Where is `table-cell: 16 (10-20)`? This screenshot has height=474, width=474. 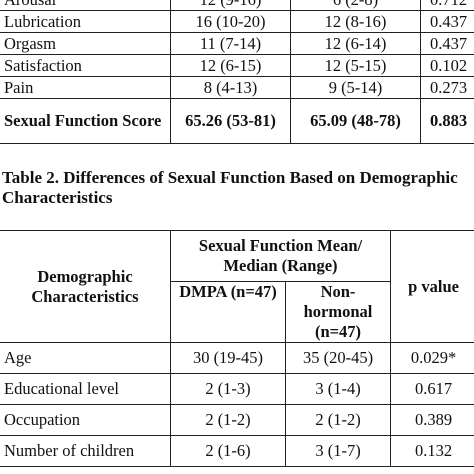
table-cell: 16 (10-20) is located at coordinates (230, 21).